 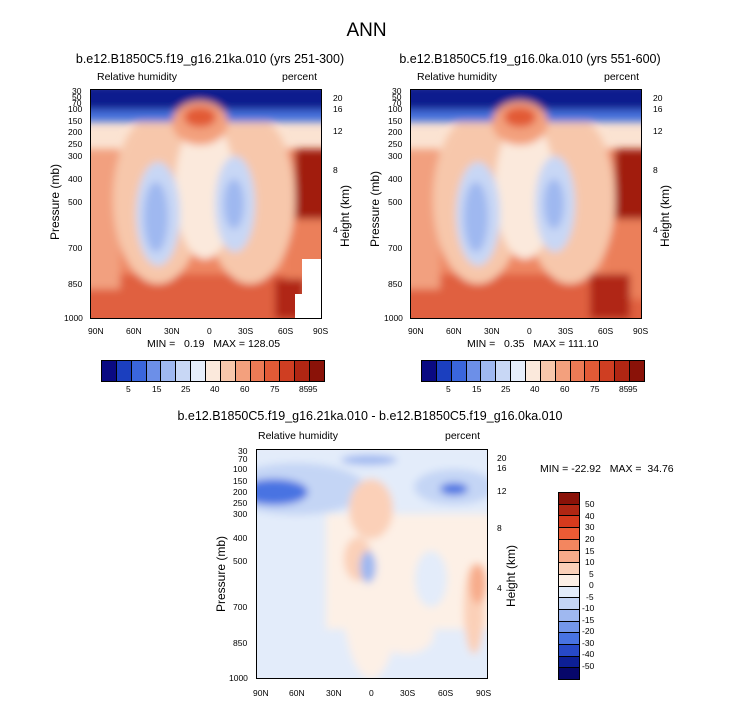 What do you see at coordinates (590, 504) in the screenshot?
I see `colorbar-label: 50` at bounding box center [590, 504].